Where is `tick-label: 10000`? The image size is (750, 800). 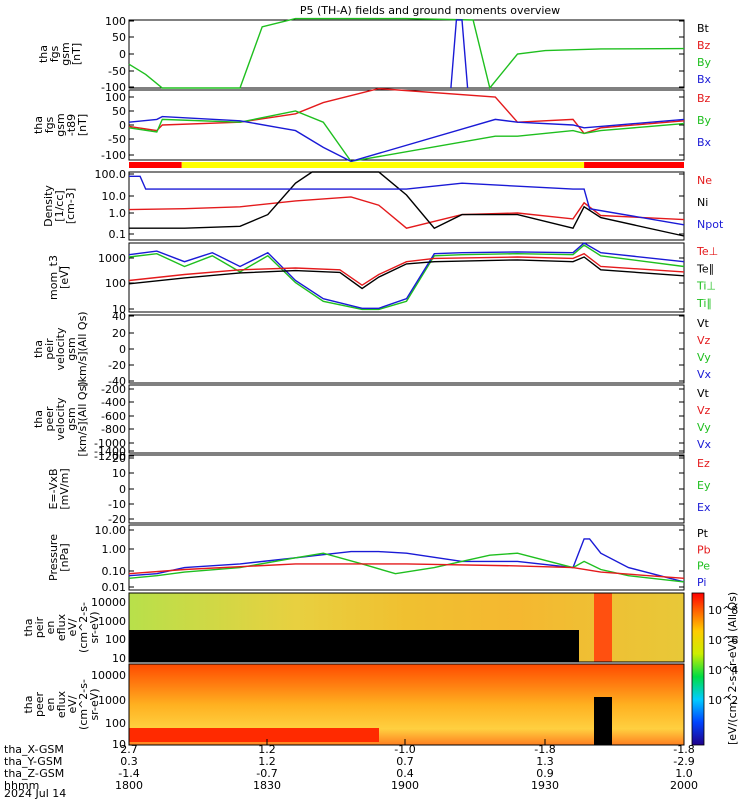 tick-label: 10000 is located at coordinates (108, 675).